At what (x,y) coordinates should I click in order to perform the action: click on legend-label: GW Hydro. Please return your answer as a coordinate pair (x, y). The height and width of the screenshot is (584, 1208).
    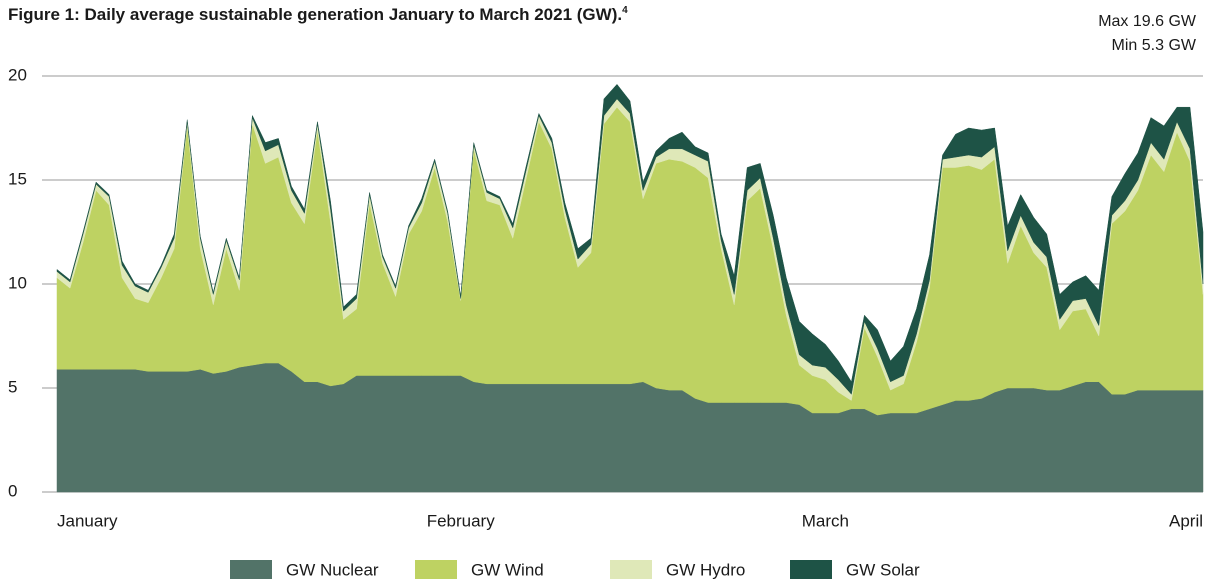
    Looking at the image, I should click on (705, 569).